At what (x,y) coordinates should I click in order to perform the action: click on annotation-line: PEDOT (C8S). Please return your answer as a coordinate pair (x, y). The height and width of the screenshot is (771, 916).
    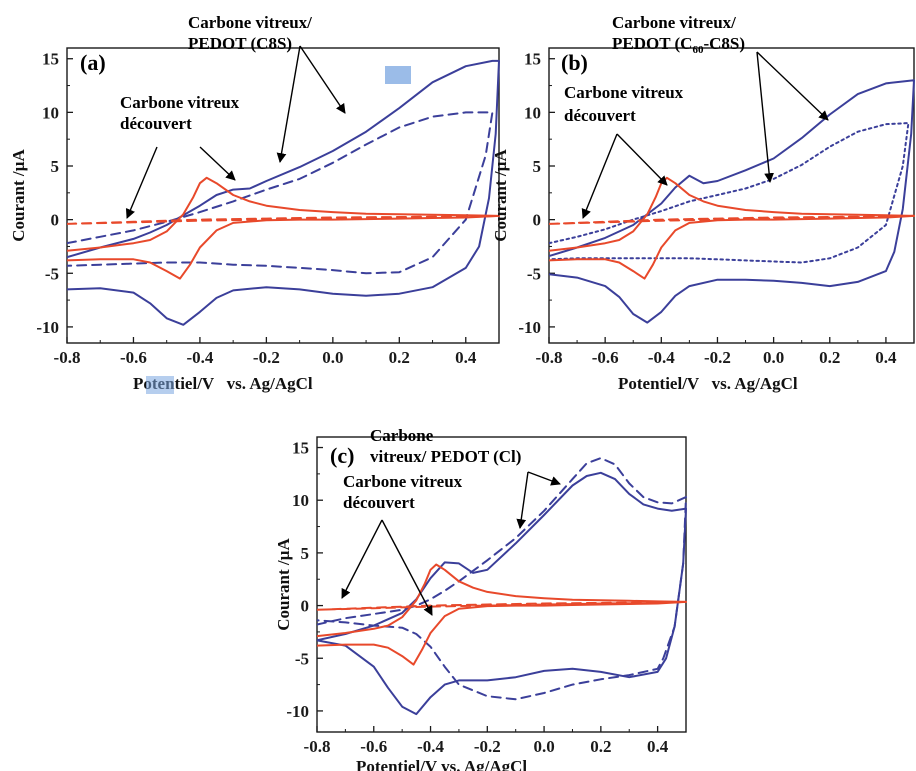
    Looking at the image, I should click on (240, 43).